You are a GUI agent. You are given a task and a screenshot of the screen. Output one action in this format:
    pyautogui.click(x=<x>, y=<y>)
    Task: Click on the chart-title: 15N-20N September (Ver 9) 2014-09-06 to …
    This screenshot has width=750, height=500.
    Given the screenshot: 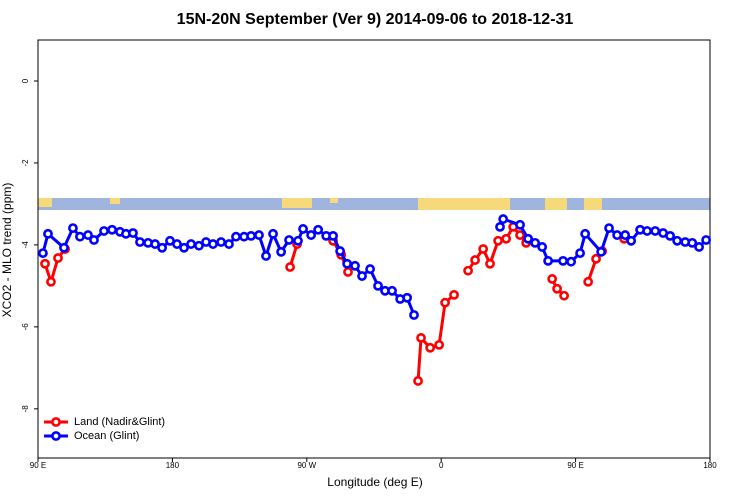 What is the action you would take?
    pyautogui.click(x=375, y=19)
    